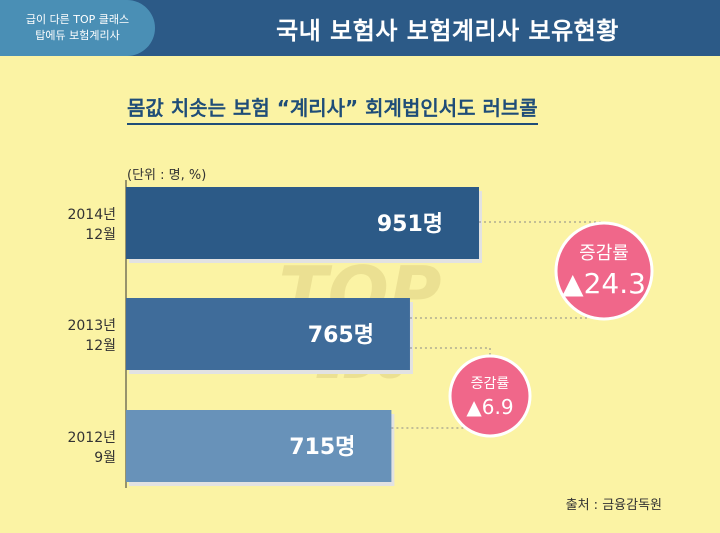  I want to click on source-note: 출처 : 금융감독원, so click(613, 505).